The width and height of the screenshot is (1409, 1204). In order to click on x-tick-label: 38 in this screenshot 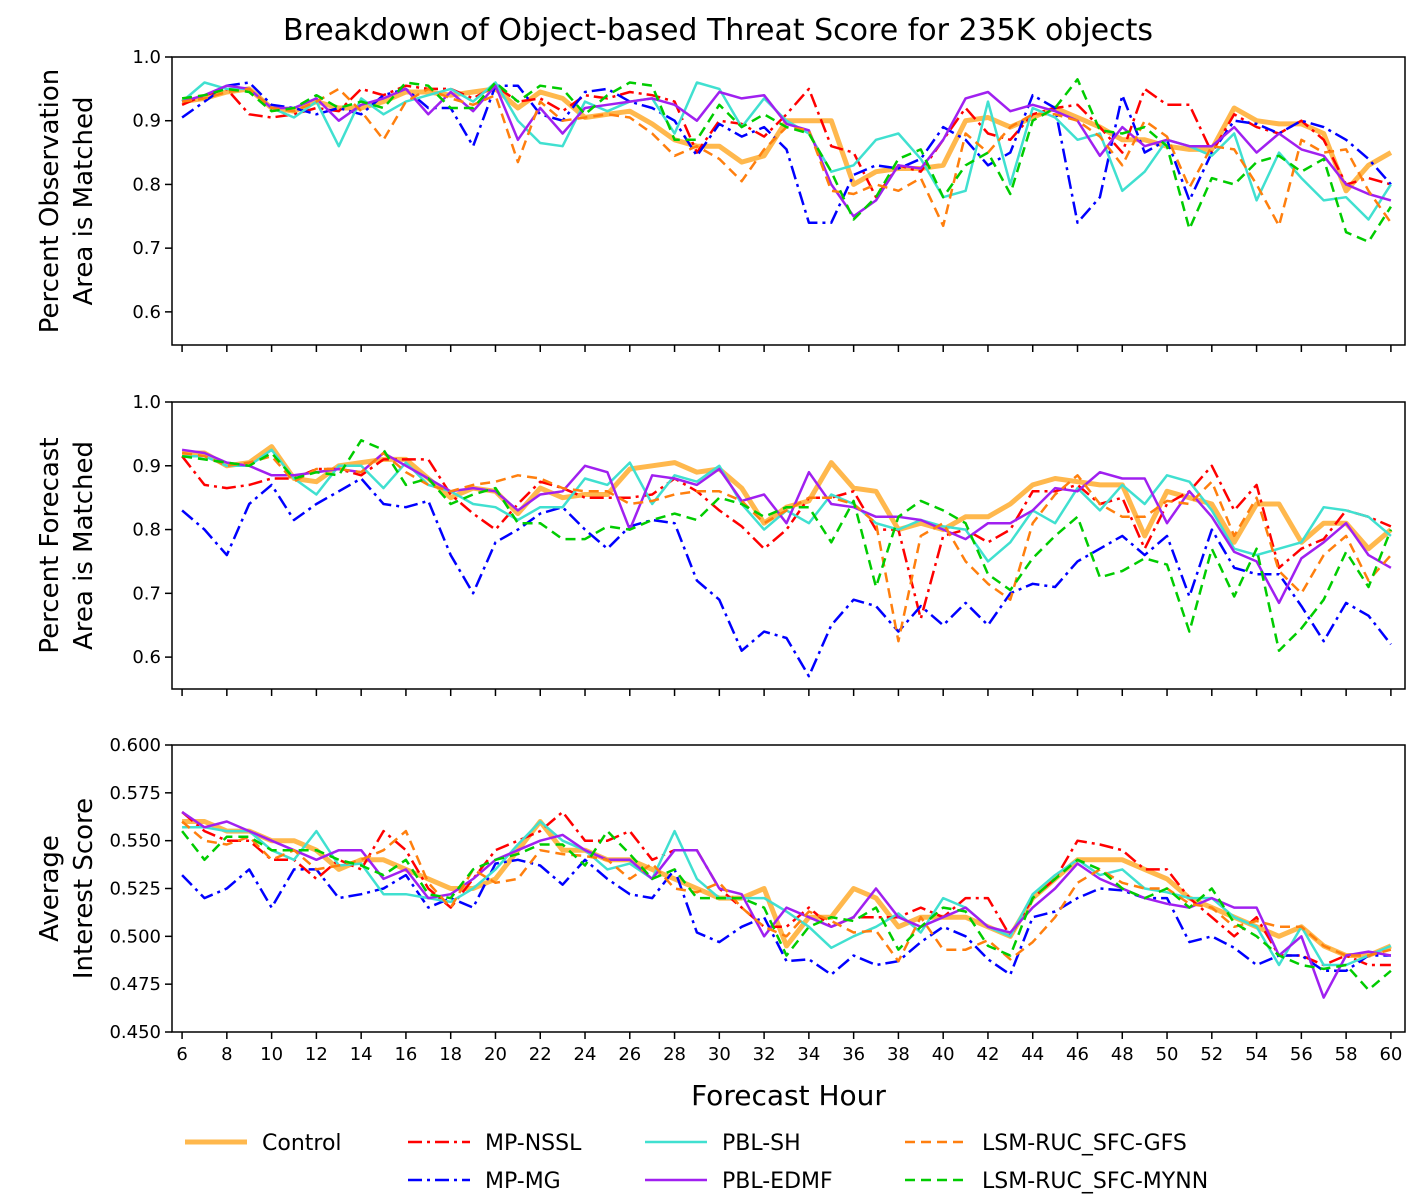, I will do `click(898, 1054)`.